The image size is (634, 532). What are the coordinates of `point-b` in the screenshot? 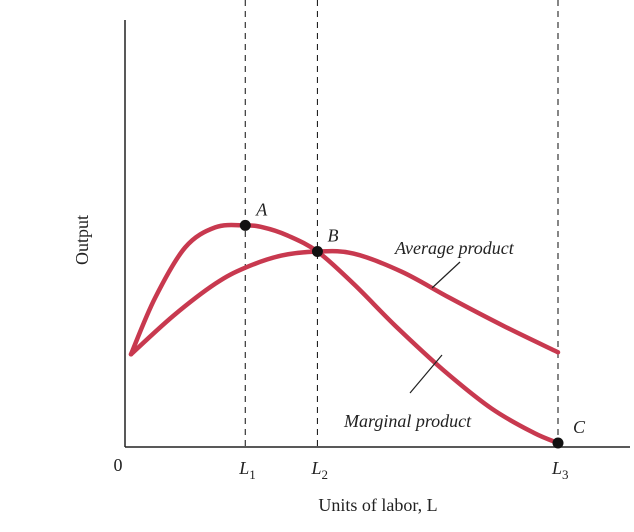 It's located at (317, 252).